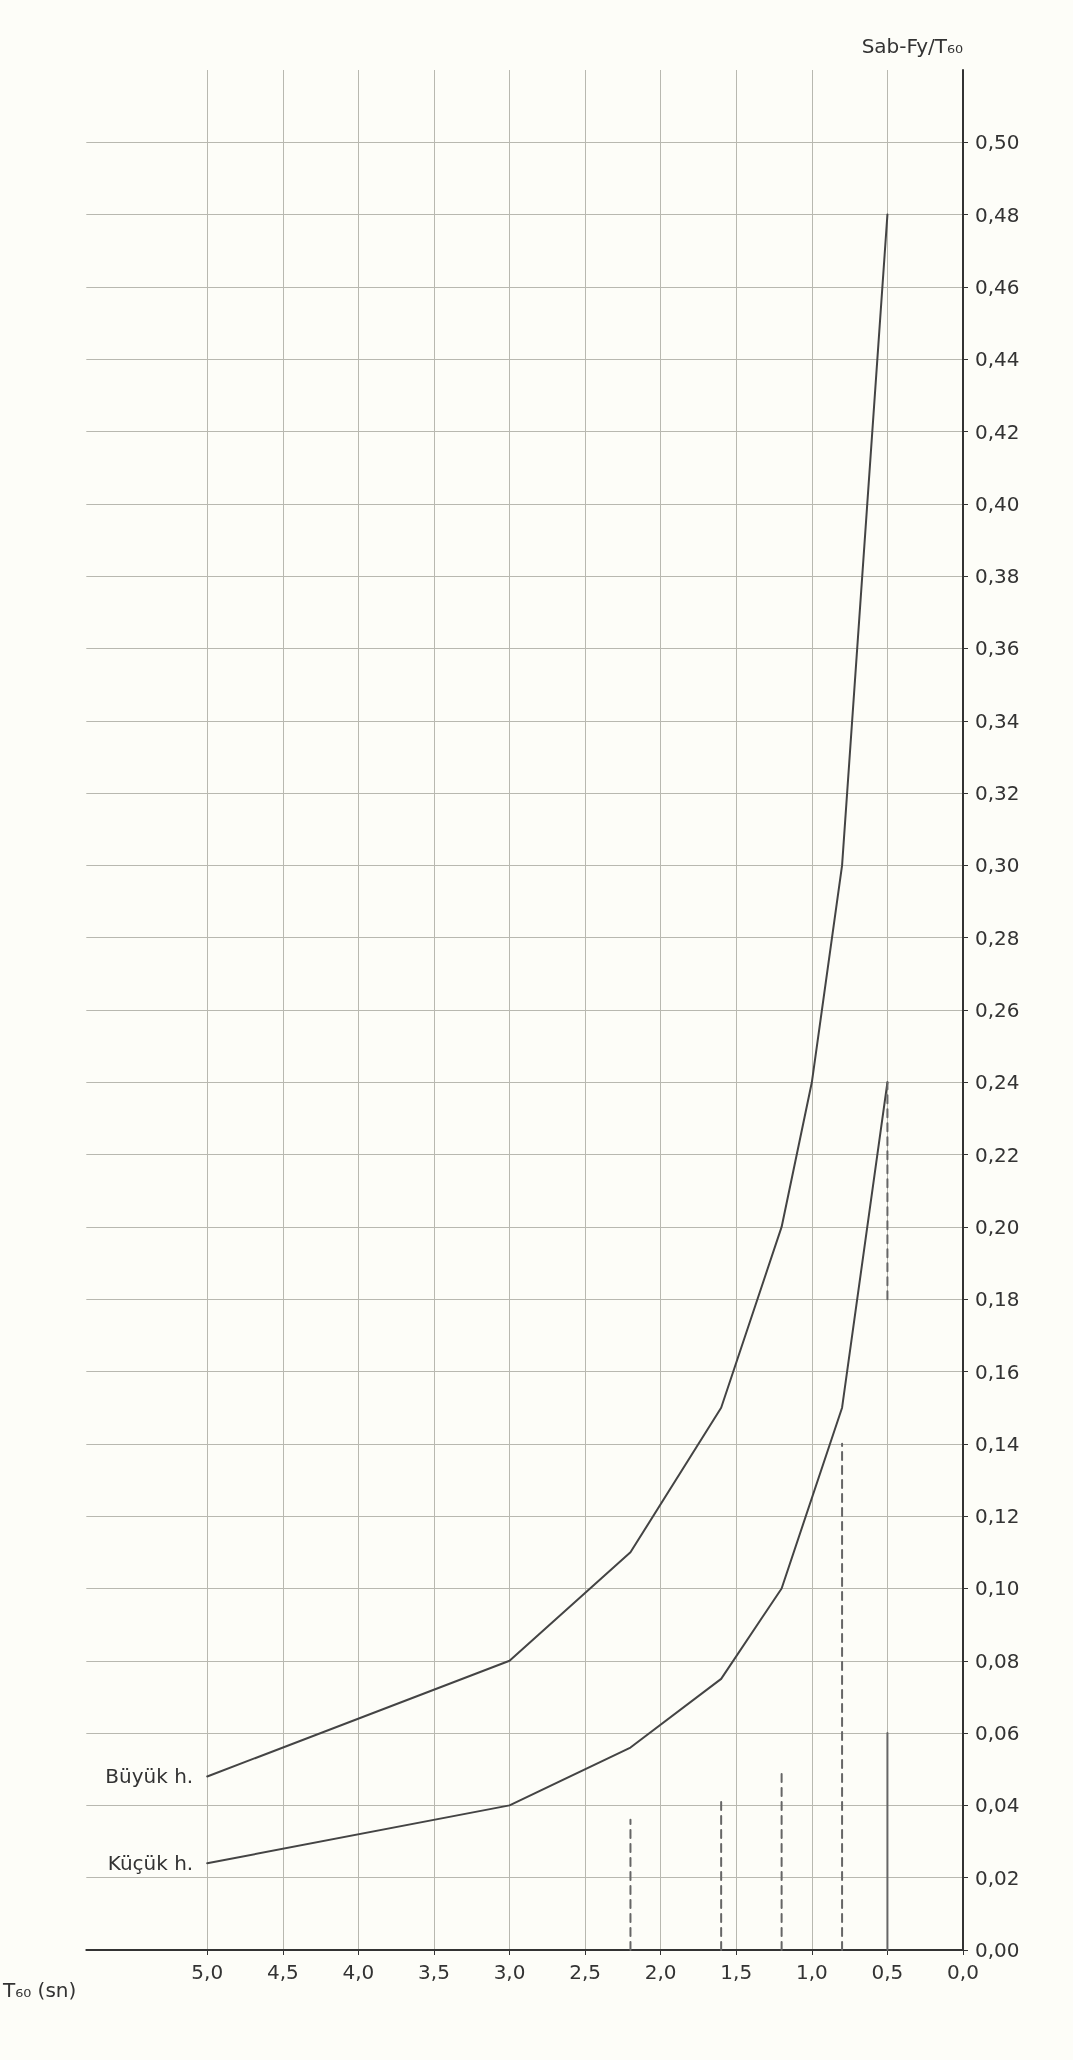 This screenshot has height=2060, width=1073. I want to click on y-tick-label: 0,02, so click(997, 1877).